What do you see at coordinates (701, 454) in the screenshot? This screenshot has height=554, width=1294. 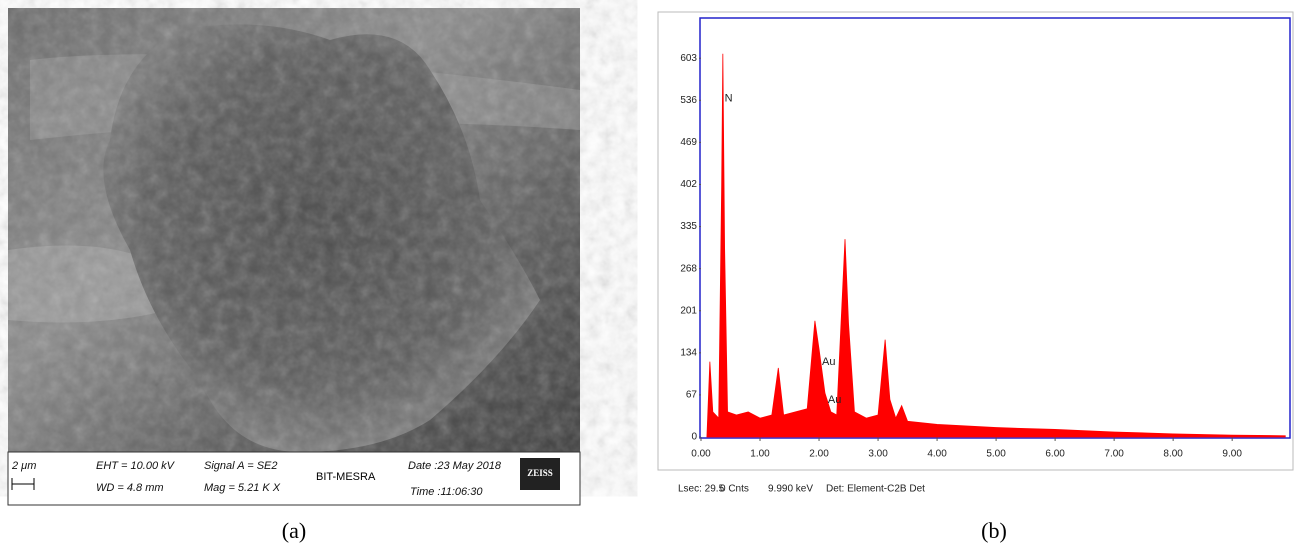 I see `x-tick-label: 0.00` at bounding box center [701, 454].